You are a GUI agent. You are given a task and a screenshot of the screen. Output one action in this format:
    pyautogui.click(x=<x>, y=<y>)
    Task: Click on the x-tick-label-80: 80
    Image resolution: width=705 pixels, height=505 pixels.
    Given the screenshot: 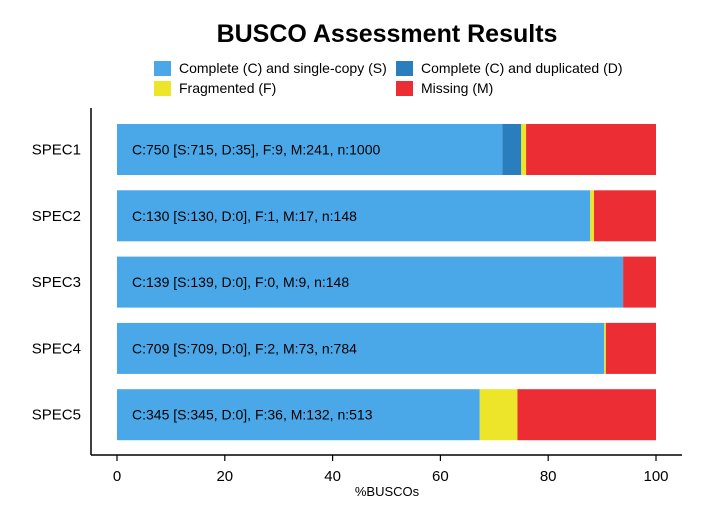 What is the action you would take?
    pyautogui.click(x=548, y=476)
    